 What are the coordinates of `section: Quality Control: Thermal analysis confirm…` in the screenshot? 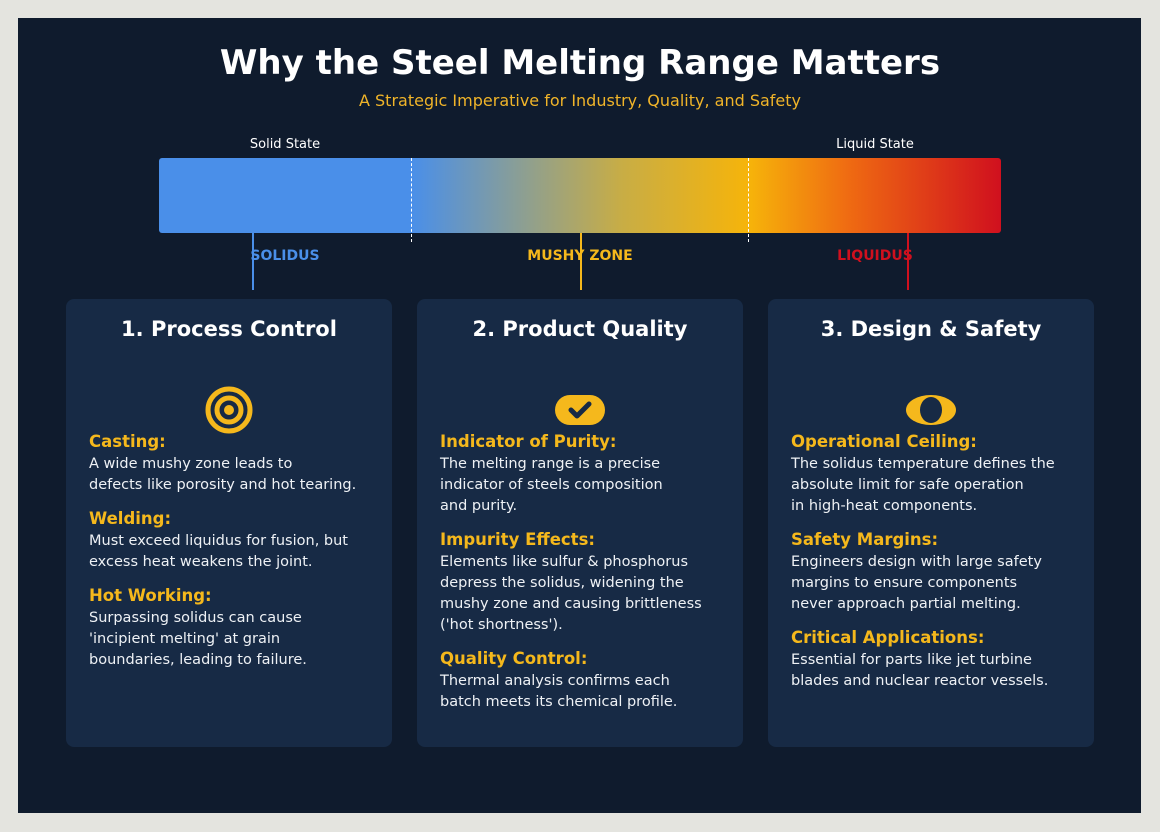 It's located at (590, 680).